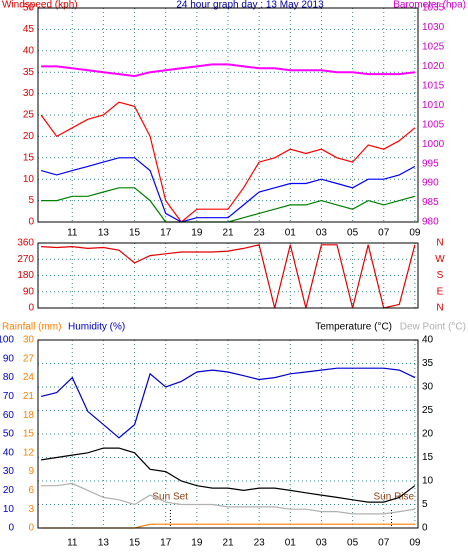 This screenshot has width=468, height=555. Describe the element at coordinates (322, 543) in the screenshot. I see `x-tick-label: 03` at that location.